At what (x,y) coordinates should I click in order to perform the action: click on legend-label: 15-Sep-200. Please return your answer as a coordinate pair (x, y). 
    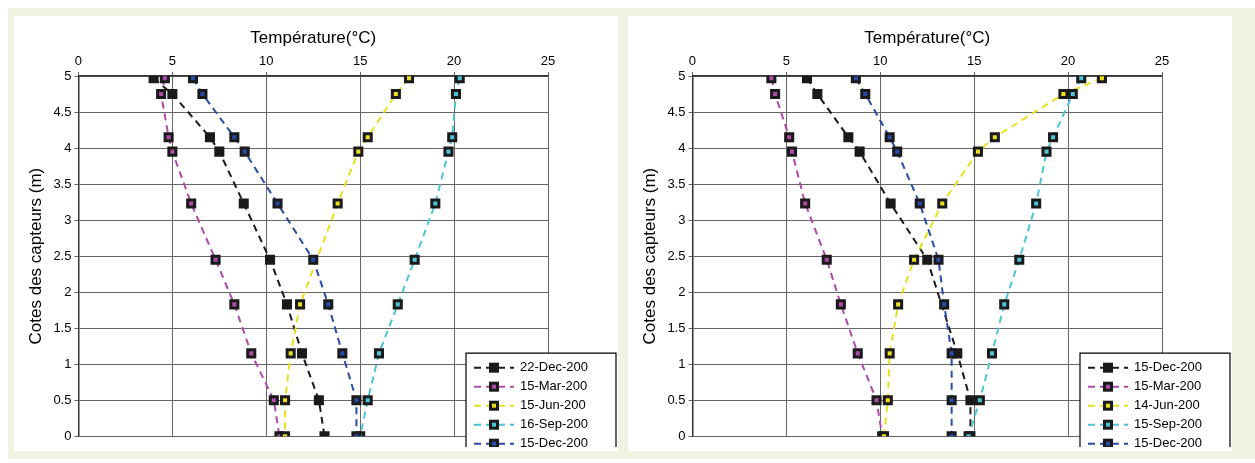
    Looking at the image, I should click on (1168, 424).